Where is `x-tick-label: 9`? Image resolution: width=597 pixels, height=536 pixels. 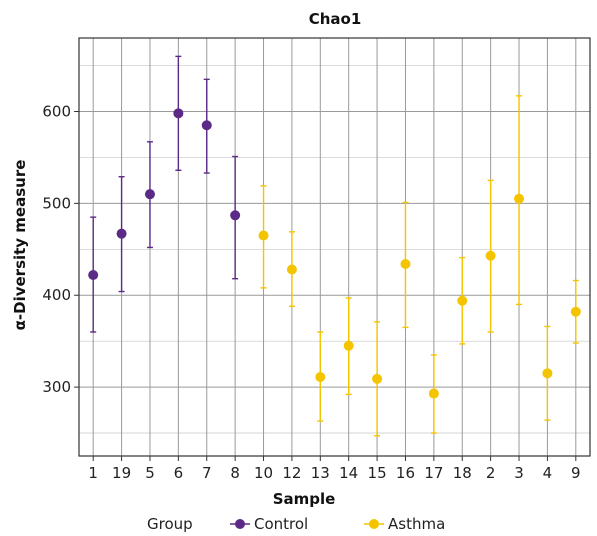 x-tick-label: 9 is located at coordinates (576, 473).